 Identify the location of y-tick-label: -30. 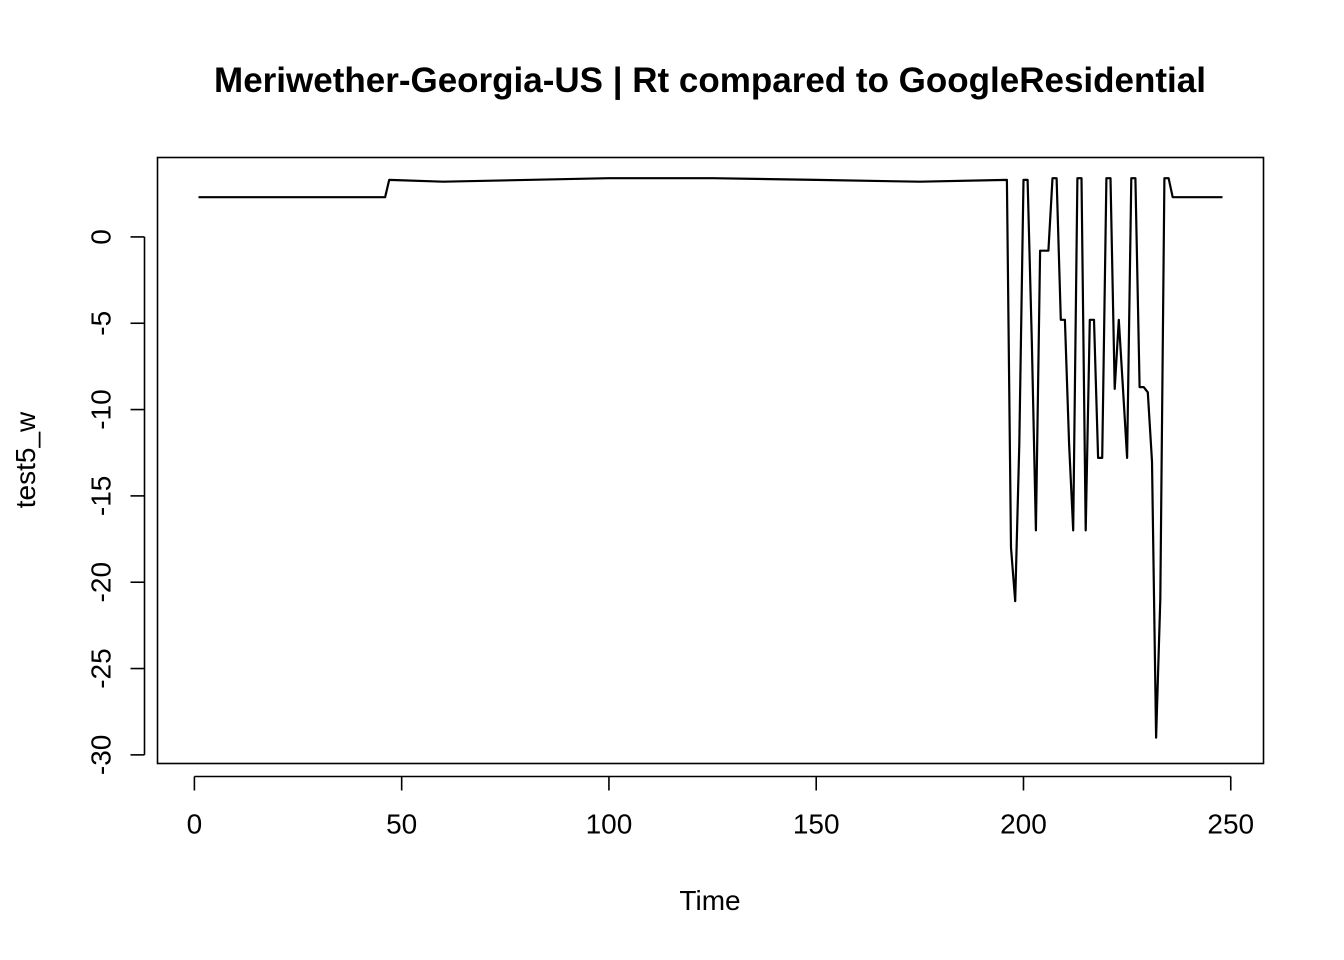
(101, 755).